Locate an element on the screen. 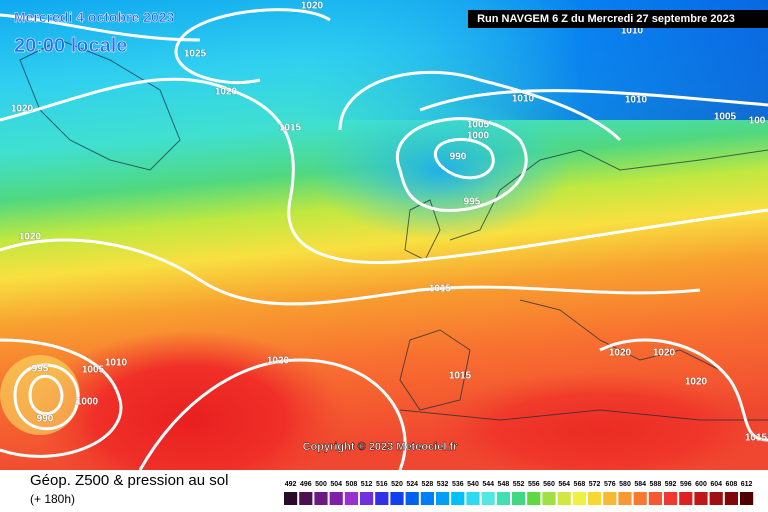  colorbar-tick-label: 572 is located at coordinates (595, 484).